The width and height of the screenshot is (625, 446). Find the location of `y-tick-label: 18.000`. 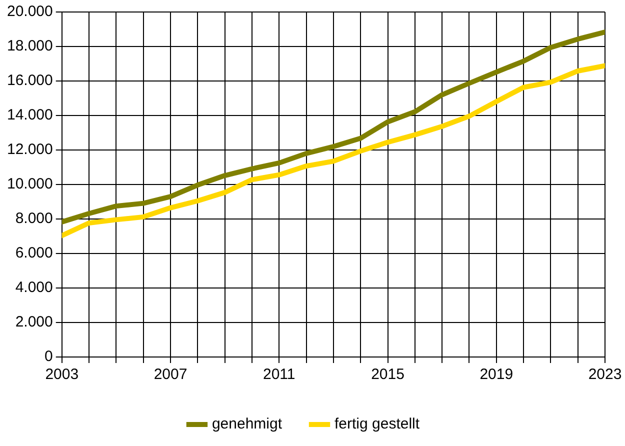

y-tick-label: 18.000 is located at coordinates (29, 46).